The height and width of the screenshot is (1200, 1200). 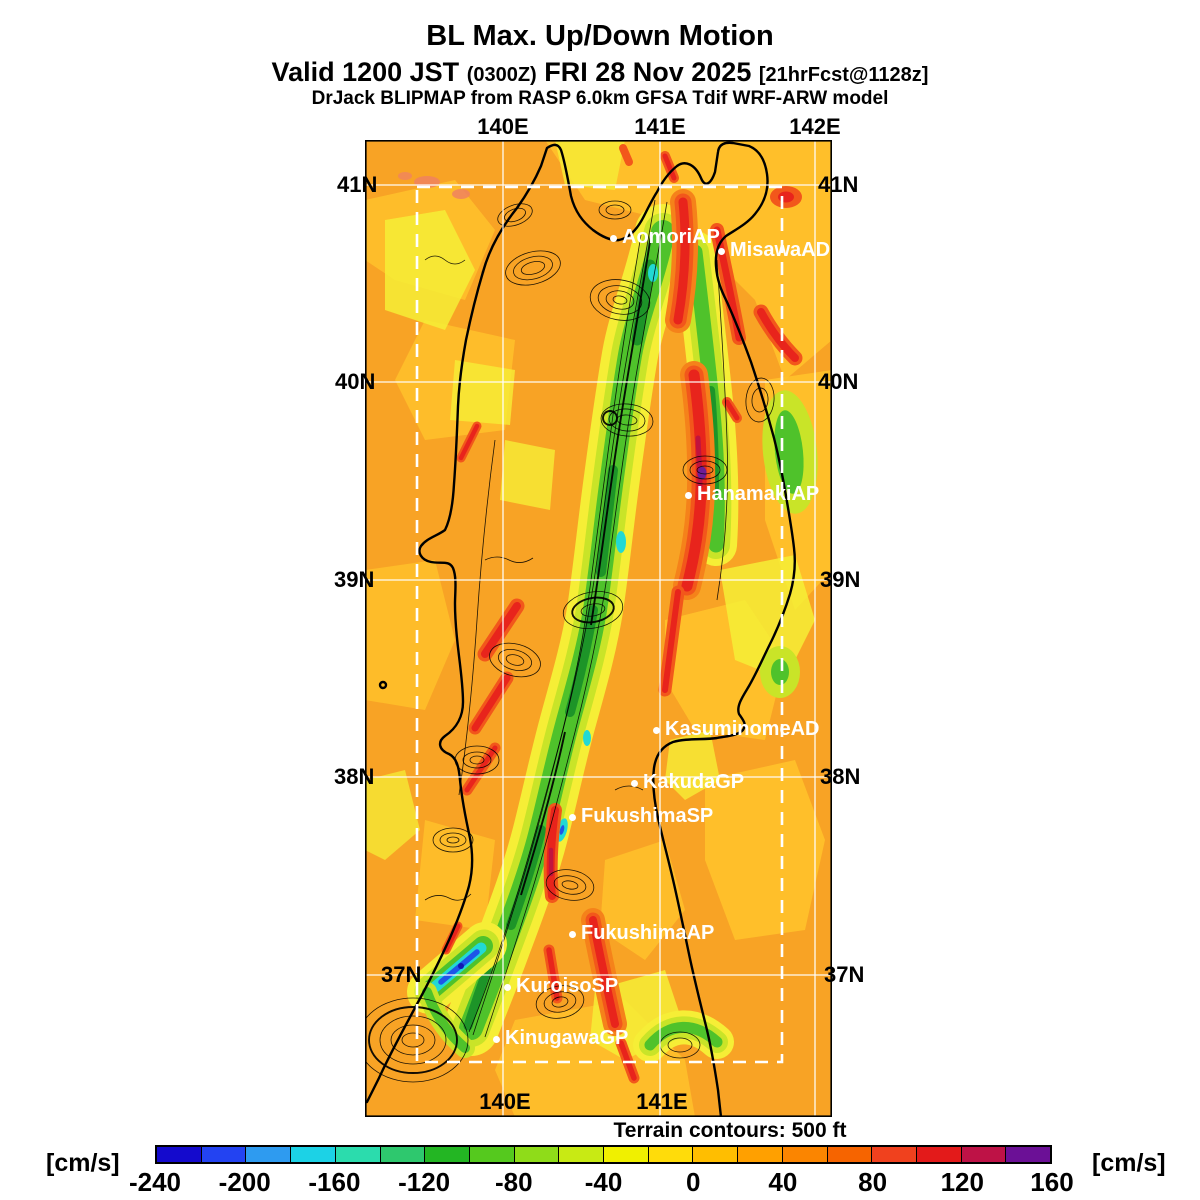 What do you see at coordinates (503, 126) in the screenshot?
I see `lon-label-top: 140E` at bounding box center [503, 126].